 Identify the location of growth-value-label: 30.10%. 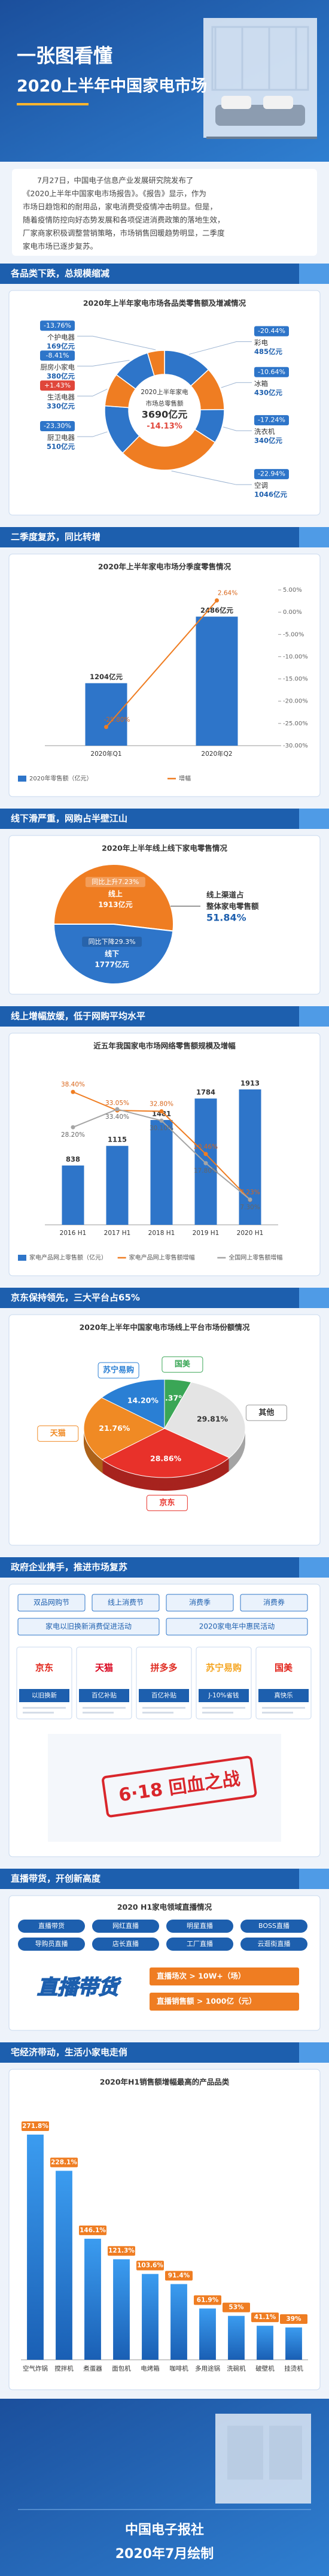
(161, 1128).